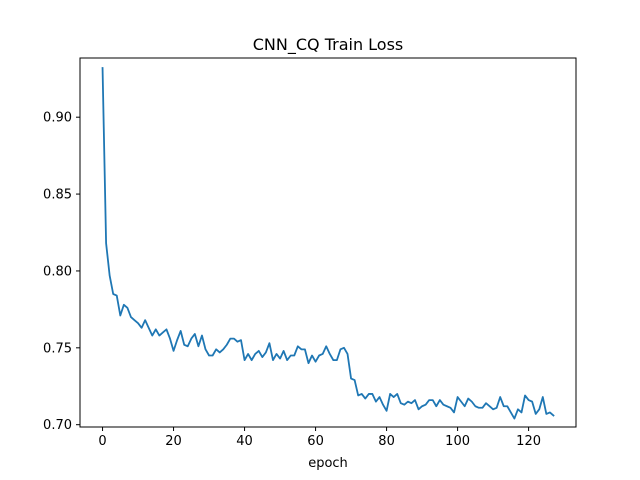  What do you see at coordinates (57, 425) in the screenshot?
I see `y-tick-label: 0.70` at bounding box center [57, 425].